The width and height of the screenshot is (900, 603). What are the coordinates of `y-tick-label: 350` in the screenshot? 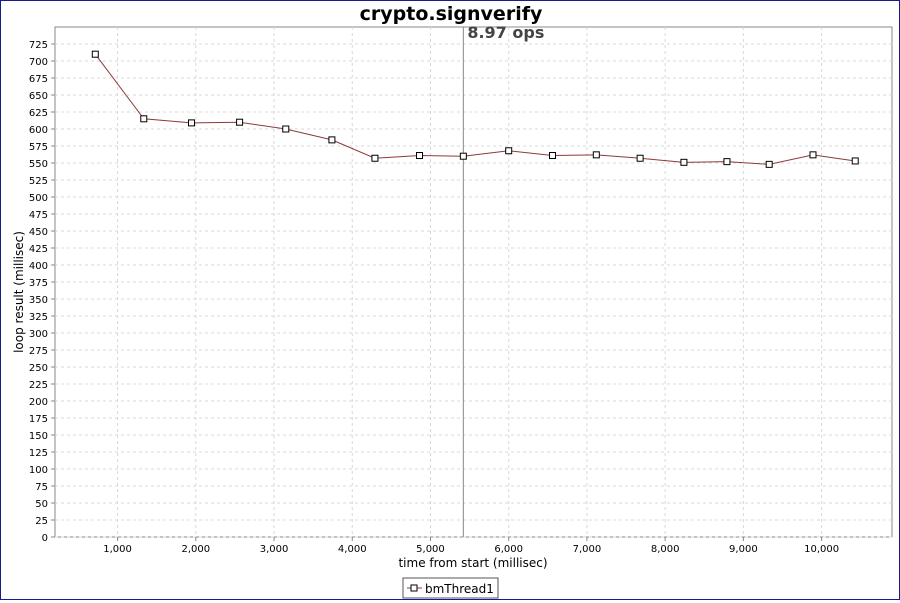 It's located at (38, 300).